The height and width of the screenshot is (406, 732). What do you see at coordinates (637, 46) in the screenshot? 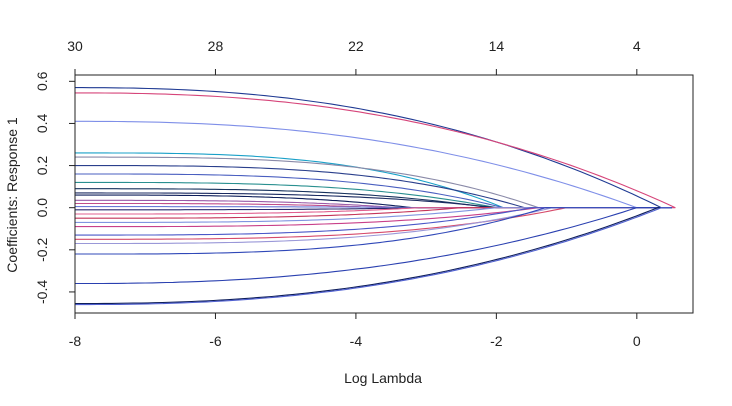
I see `top-tick-label: 4` at bounding box center [637, 46].